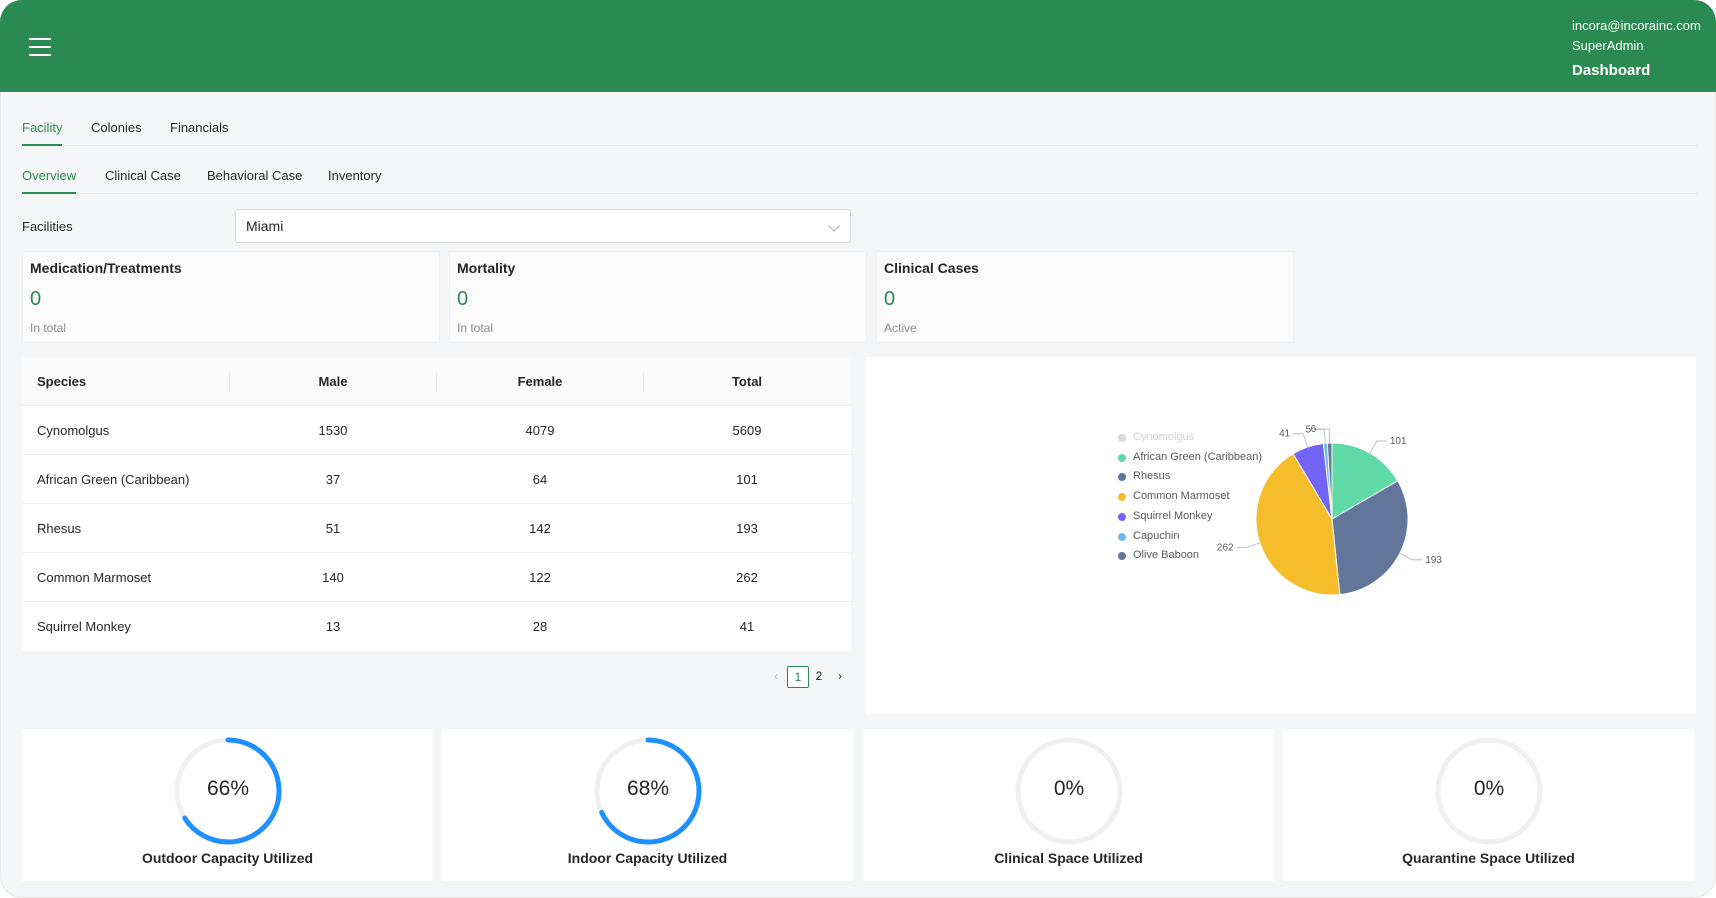 Image resolution: width=1716 pixels, height=898 pixels. What do you see at coordinates (333, 381) in the screenshot?
I see `column-header-male: Male` at bounding box center [333, 381].